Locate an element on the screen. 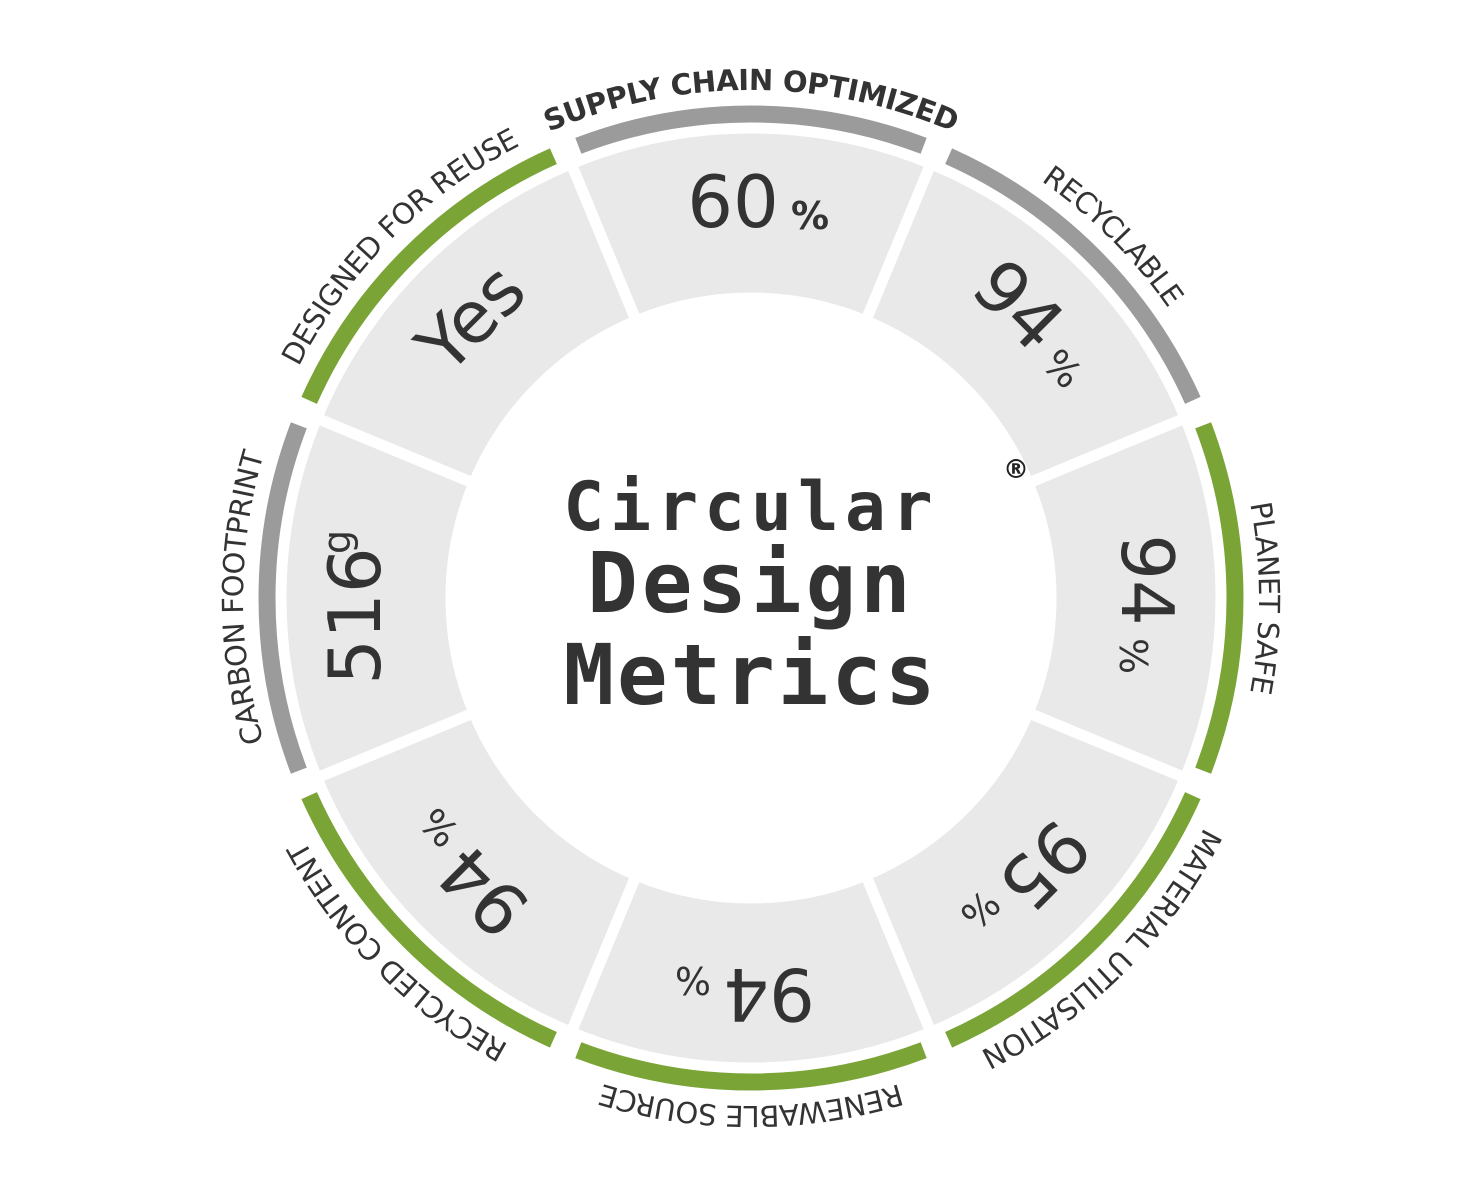 Image resolution: width=1482 pixels, height=1188 pixels. unit-renewable-source: % is located at coordinates (693, 980).